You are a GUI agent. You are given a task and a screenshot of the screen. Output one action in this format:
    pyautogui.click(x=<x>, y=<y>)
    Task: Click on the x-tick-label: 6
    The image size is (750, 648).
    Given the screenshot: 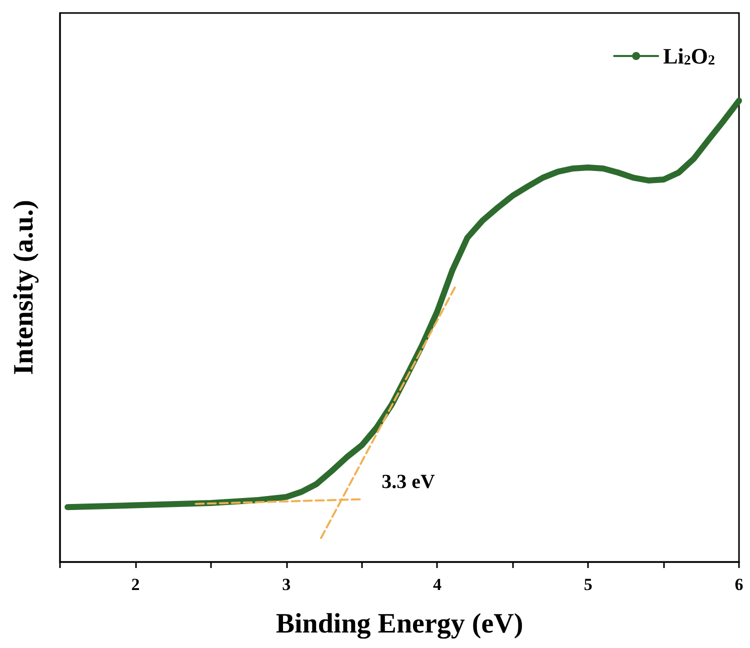 What is the action you would take?
    pyautogui.click(x=739, y=584)
    